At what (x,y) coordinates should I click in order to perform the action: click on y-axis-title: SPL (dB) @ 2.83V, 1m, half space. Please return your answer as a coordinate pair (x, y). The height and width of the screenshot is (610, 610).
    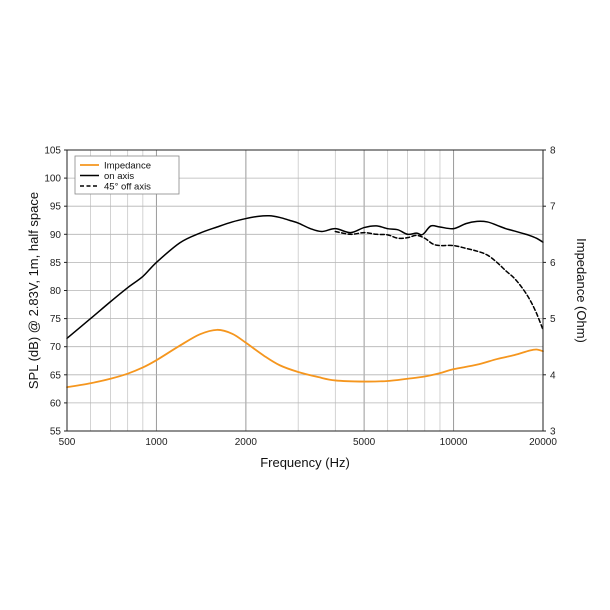
    Looking at the image, I should click on (33, 290).